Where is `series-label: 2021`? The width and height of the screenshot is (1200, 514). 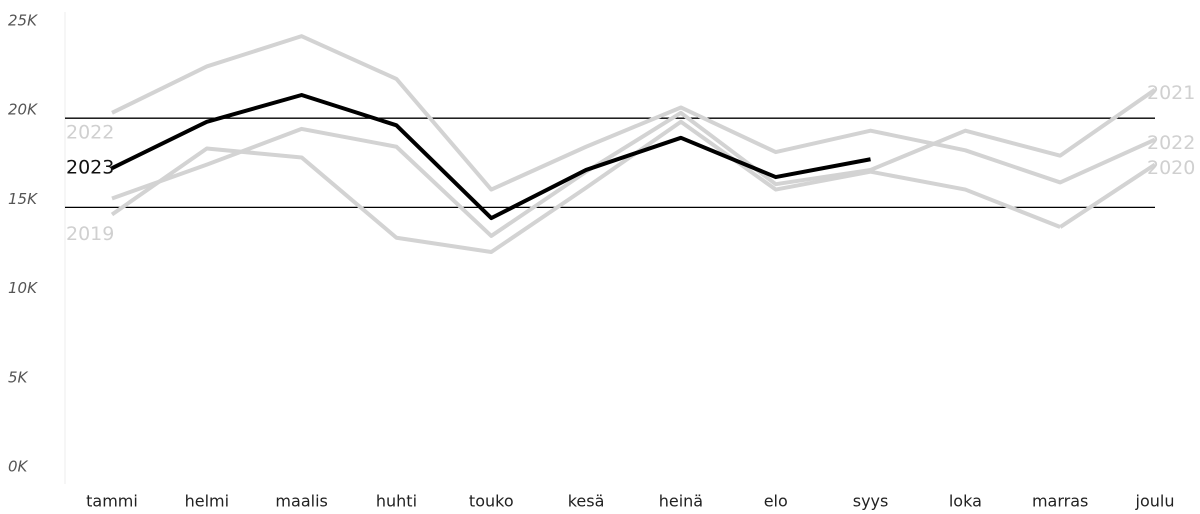 series-label: 2021 is located at coordinates (1171, 93).